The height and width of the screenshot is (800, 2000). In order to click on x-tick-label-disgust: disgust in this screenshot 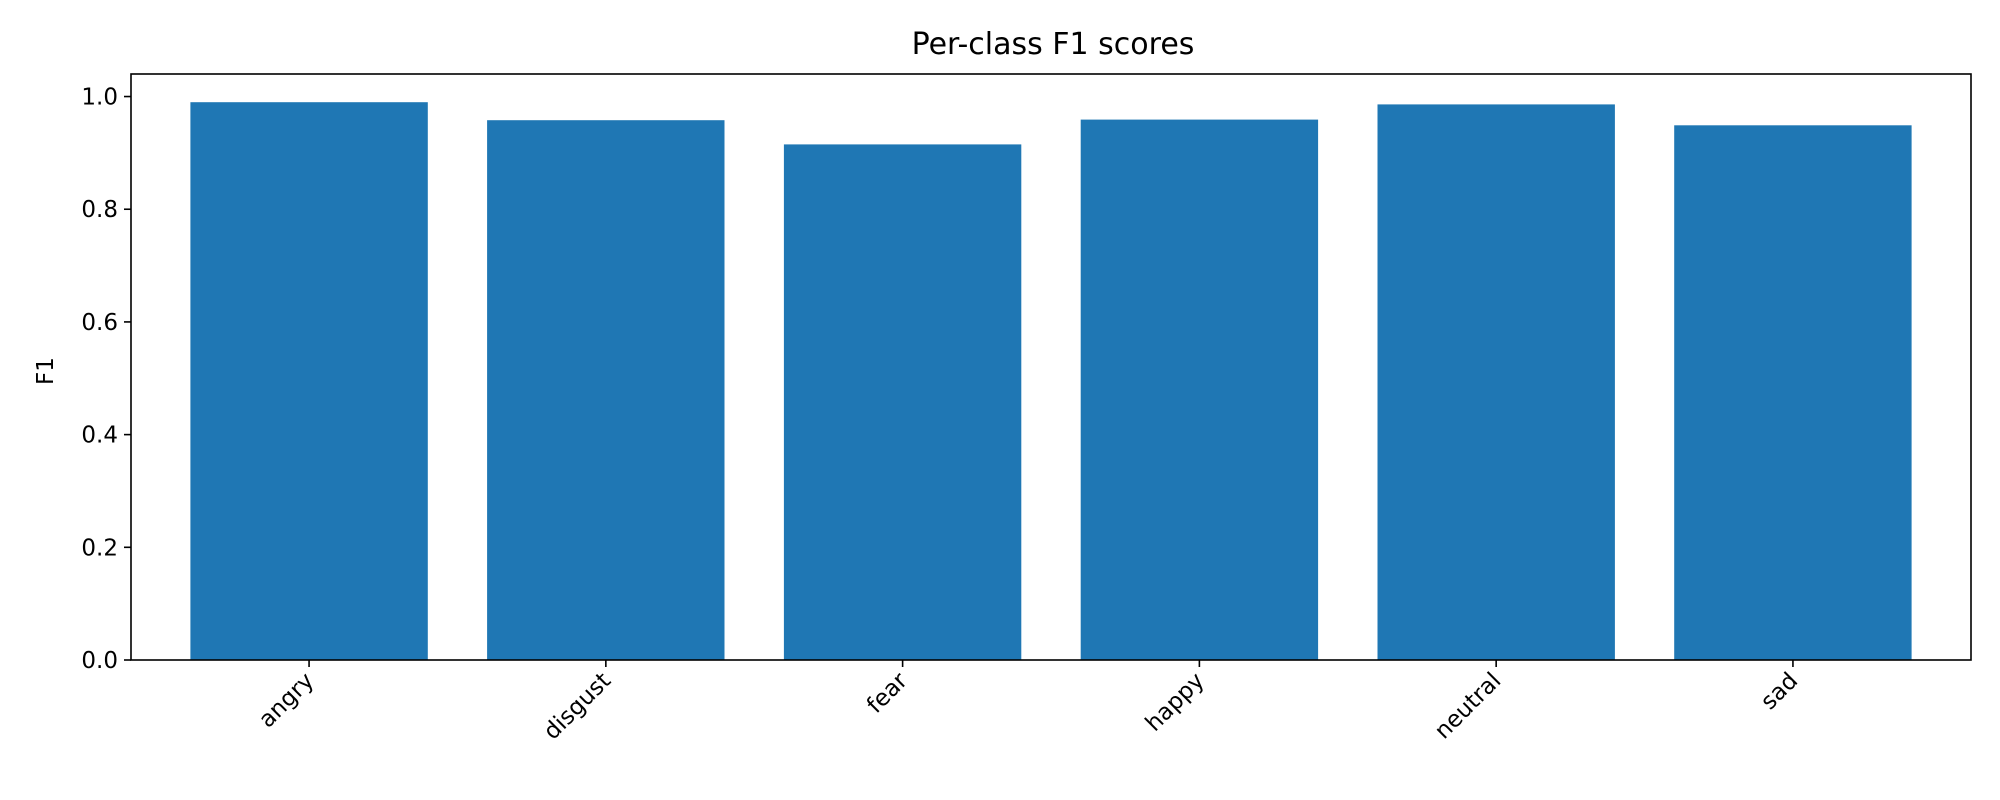, I will do `click(577, 706)`.